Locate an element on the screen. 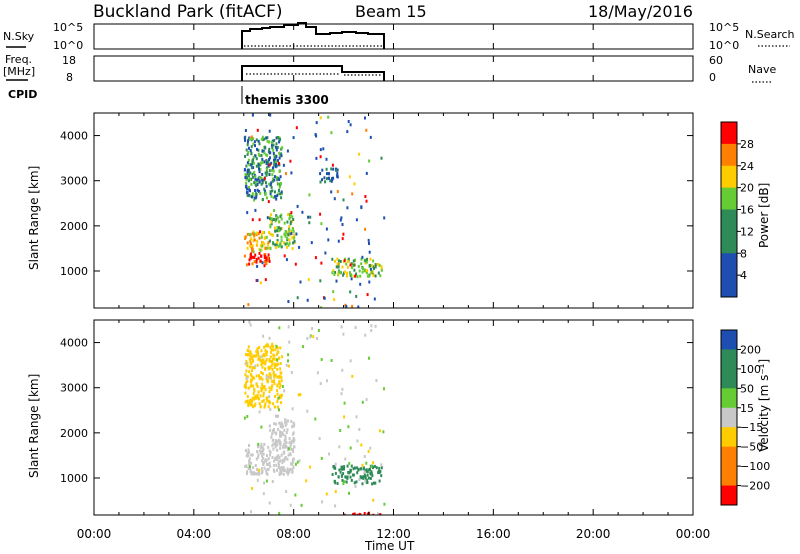  nsearch-label: N.Search is located at coordinates (770, 34).